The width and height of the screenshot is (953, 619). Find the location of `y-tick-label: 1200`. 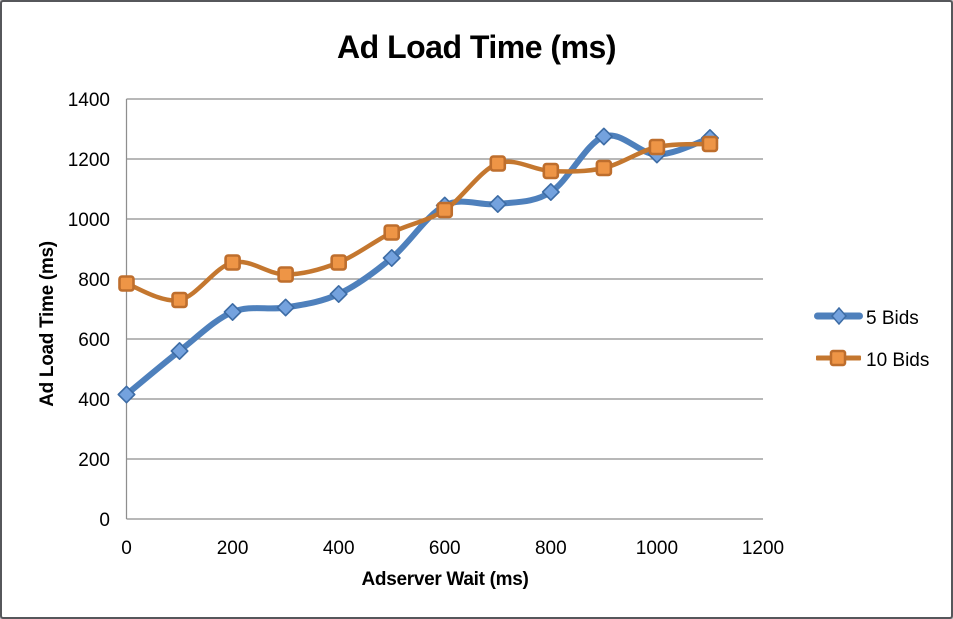

y-tick-label: 1200 is located at coordinates (89, 160).